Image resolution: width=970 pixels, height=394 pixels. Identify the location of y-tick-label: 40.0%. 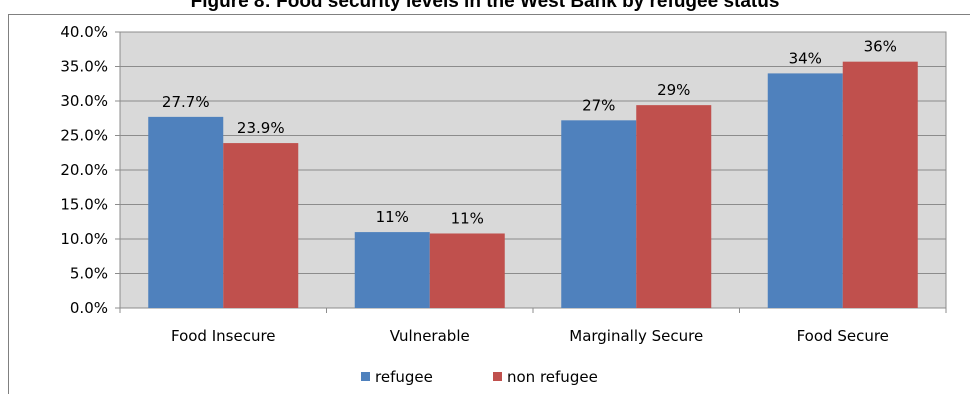
(84, 32).